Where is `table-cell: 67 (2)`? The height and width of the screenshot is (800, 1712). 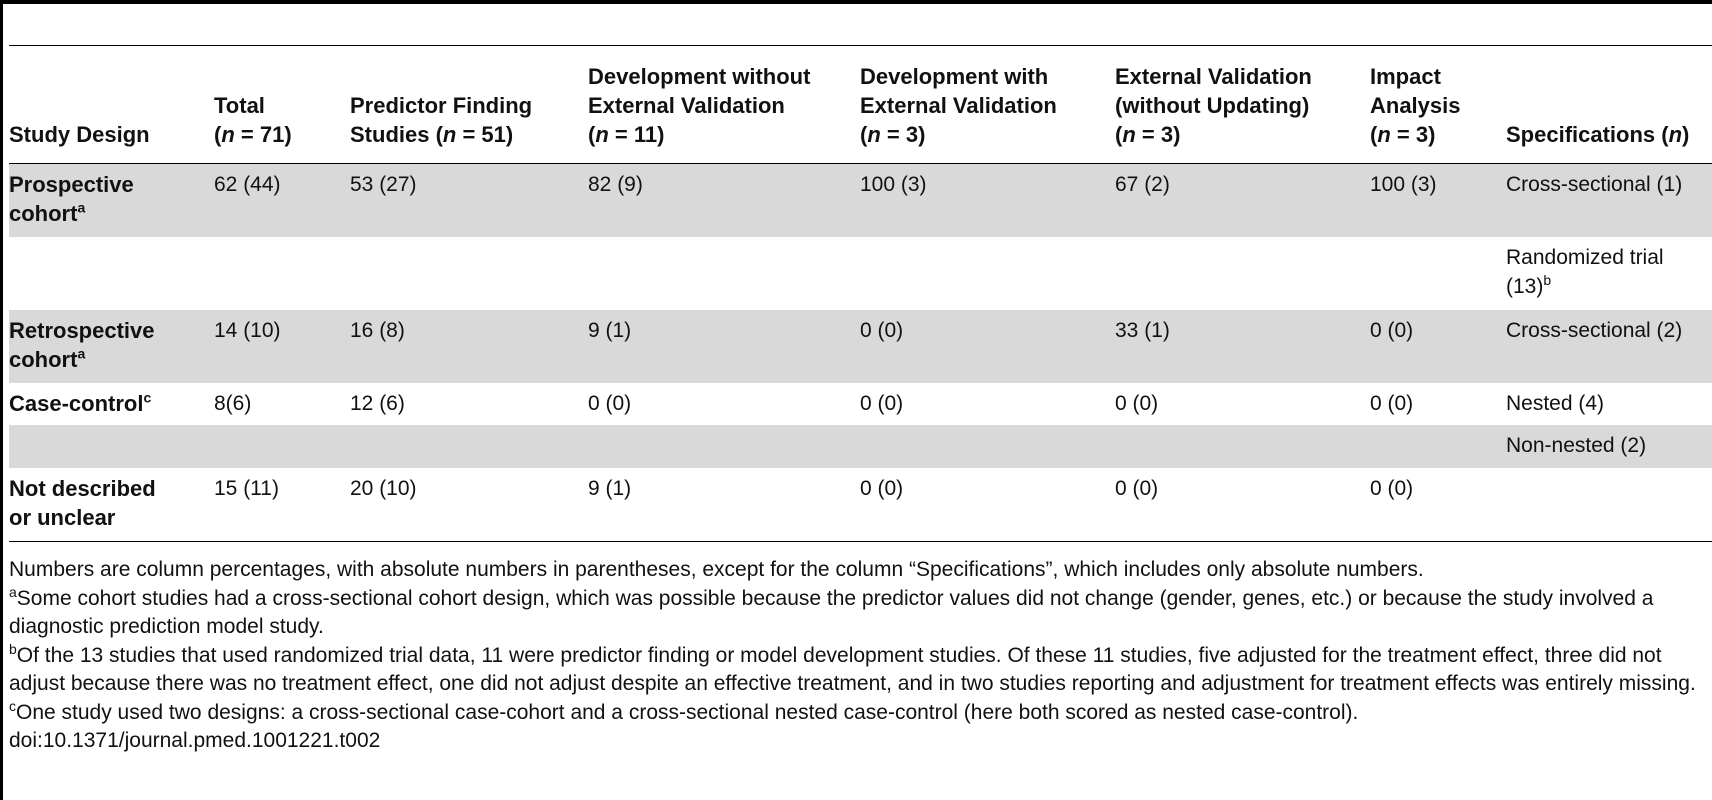
table-cell: 67 (2) is located at coordinates (1242, 200).